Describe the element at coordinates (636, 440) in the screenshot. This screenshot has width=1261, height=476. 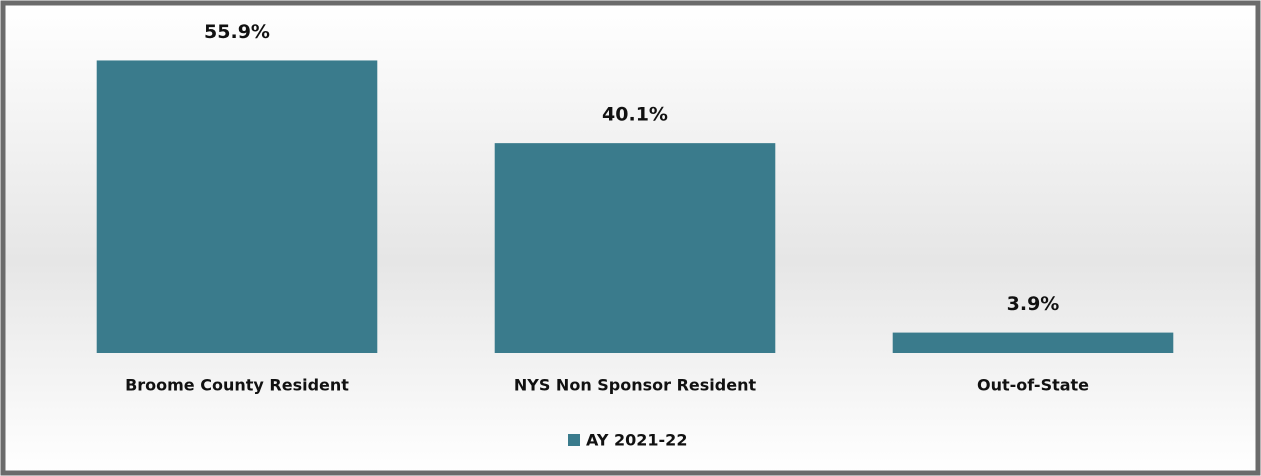
I see `legend-label: AY 2021-22` at that location.